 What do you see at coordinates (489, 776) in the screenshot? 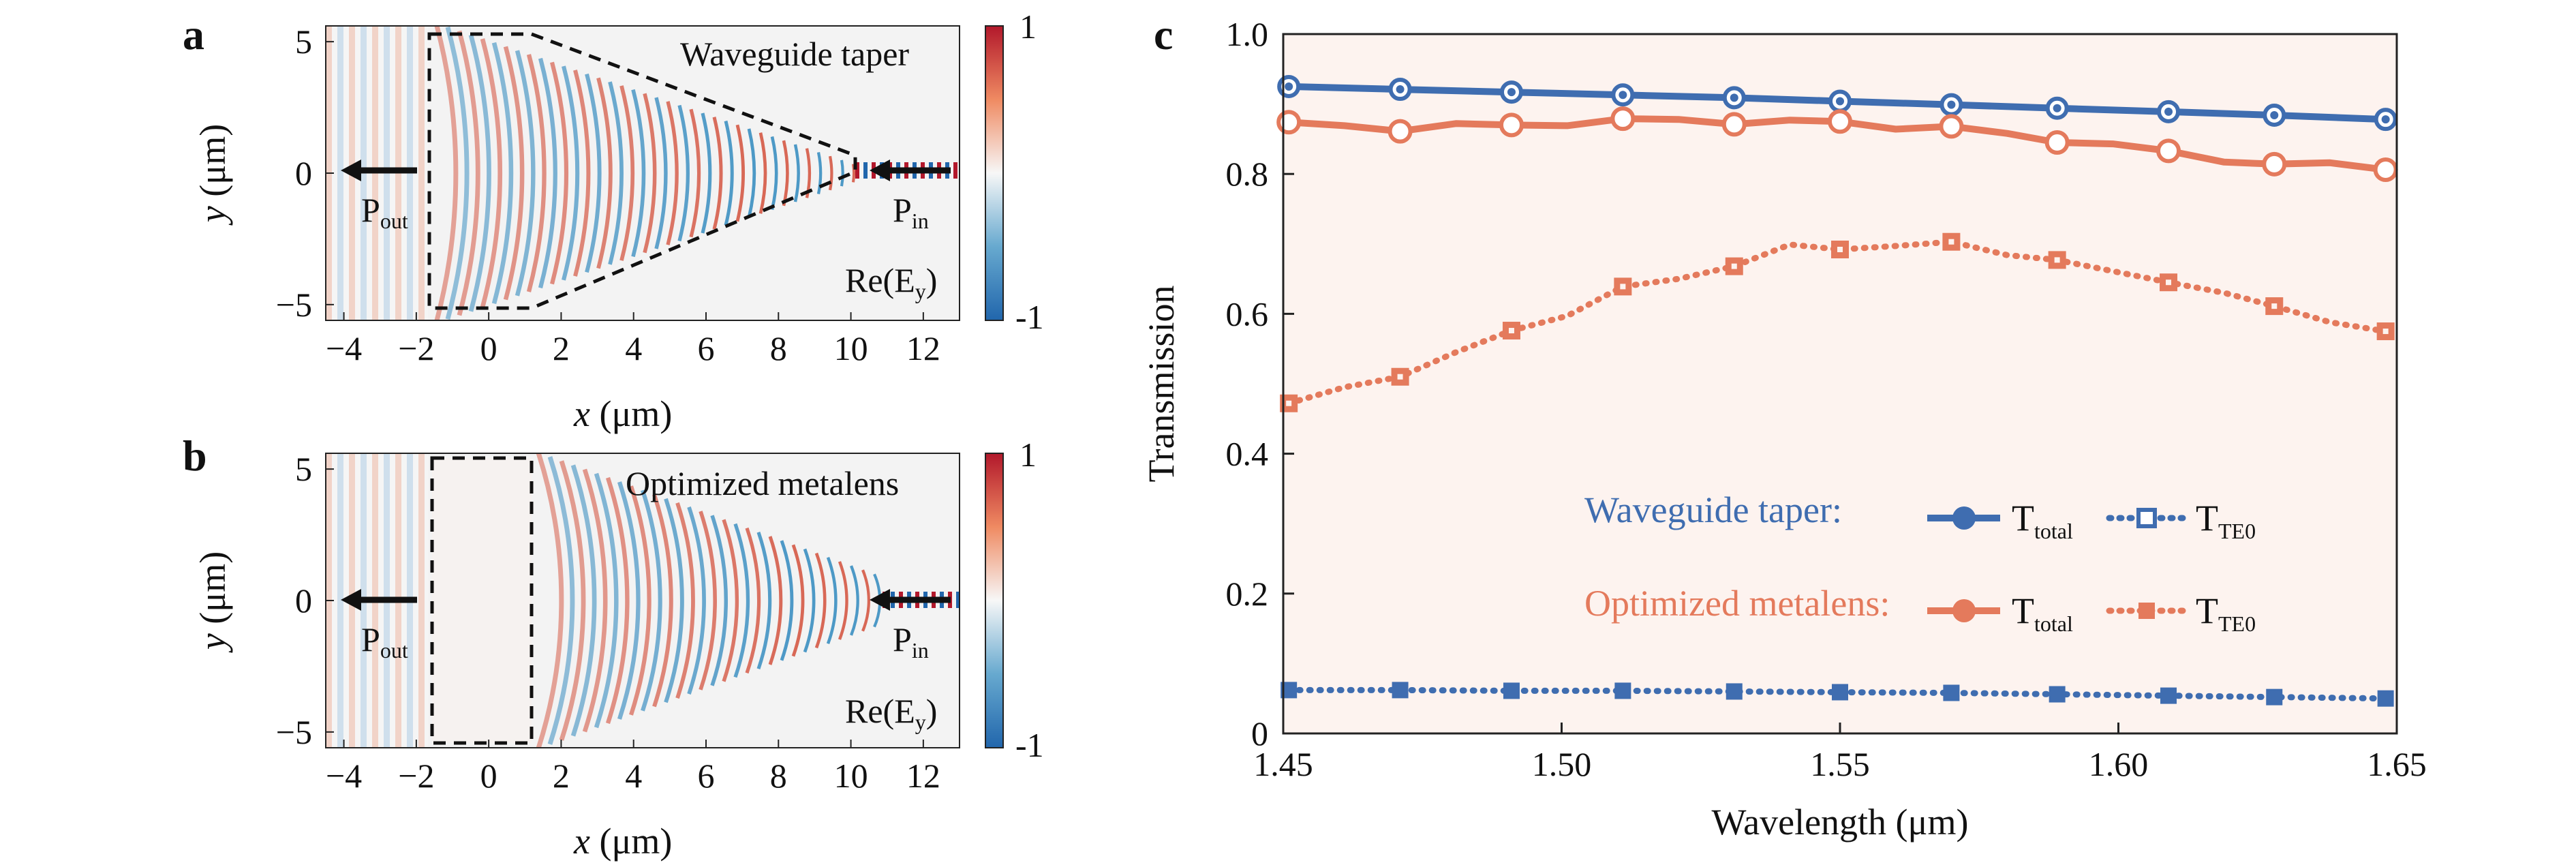
I see `x-tick-label: 0` at bounding box center [489, 776].